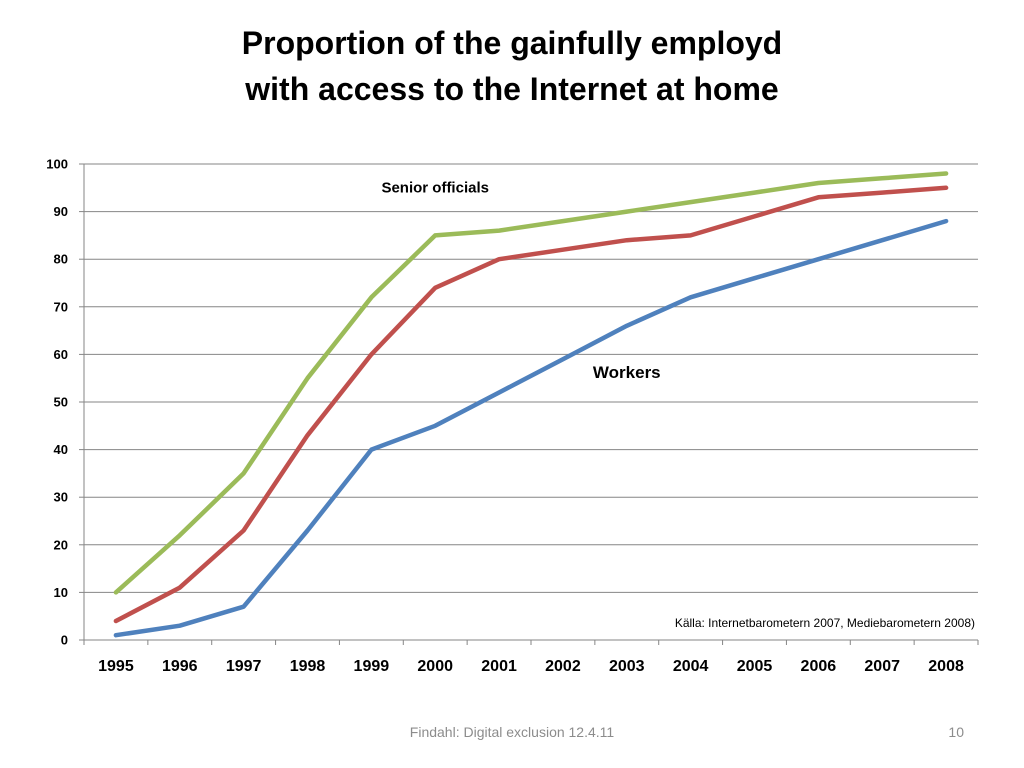 The width and height of the screenshot is (1024, 768). What do you see at coordinates (627, 372) in the screenshot?
I see `annotation-1: Workers` at bounding box center [627, 372].